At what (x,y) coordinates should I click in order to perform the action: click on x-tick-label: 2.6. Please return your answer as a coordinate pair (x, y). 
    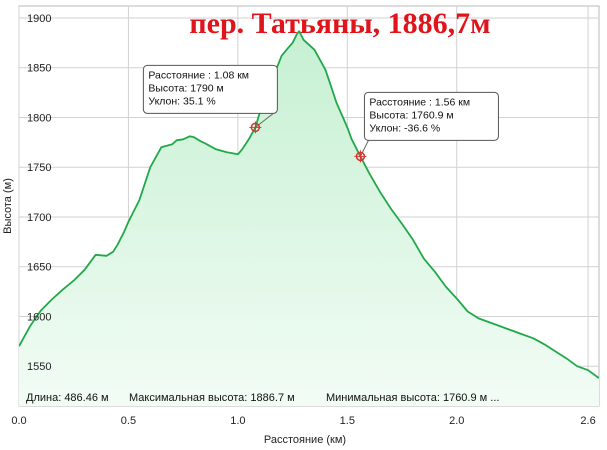
    Looking at the image, I should click on (587, 421).